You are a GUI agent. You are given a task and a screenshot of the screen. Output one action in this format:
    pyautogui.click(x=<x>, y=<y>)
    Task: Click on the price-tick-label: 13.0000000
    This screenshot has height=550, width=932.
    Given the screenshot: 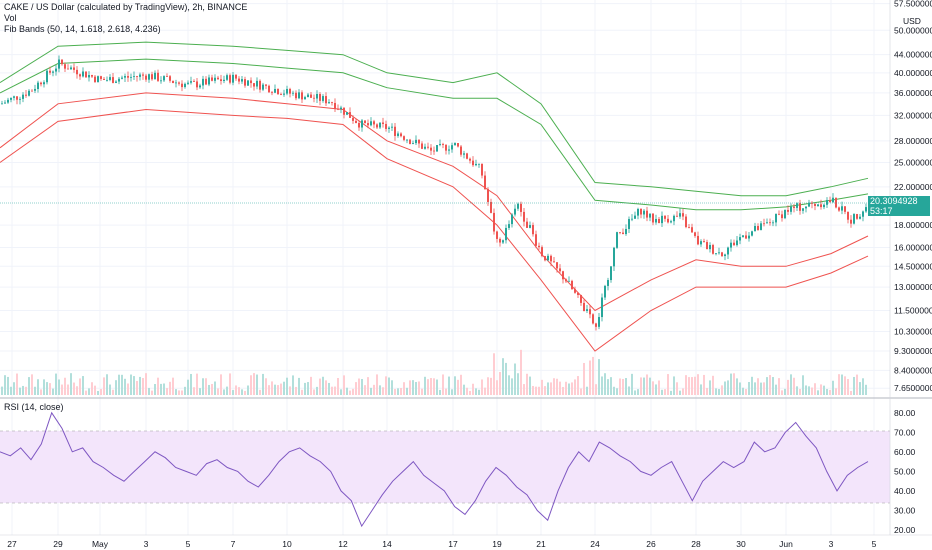 What is the action you would take?
    pyautogui.click(x=913, y=287)
    